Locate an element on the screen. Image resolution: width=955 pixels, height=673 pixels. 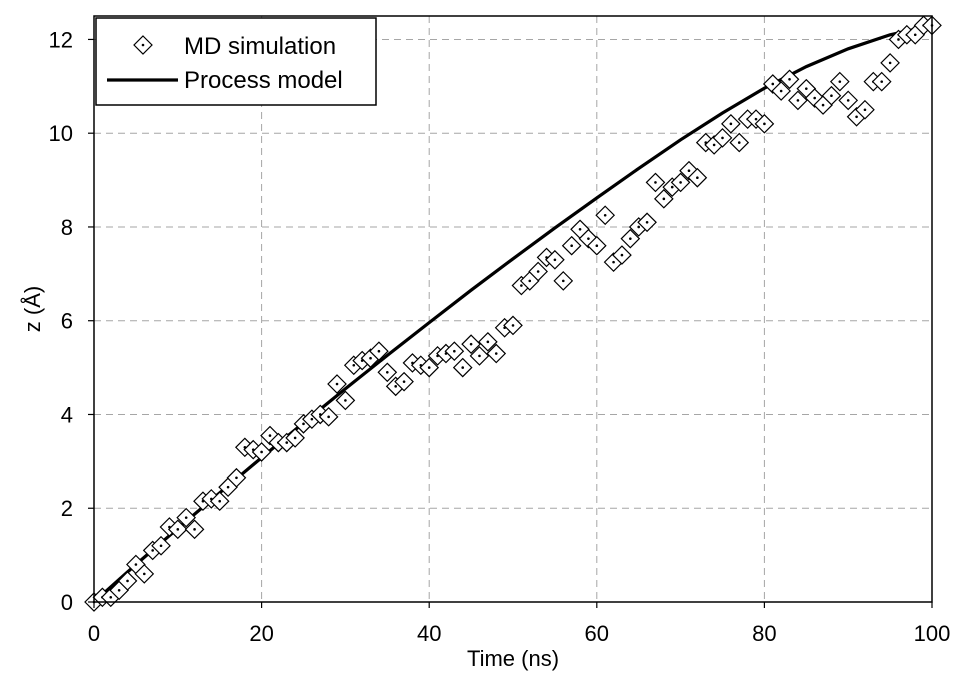
legend-box is located at coordinates (236, 61).